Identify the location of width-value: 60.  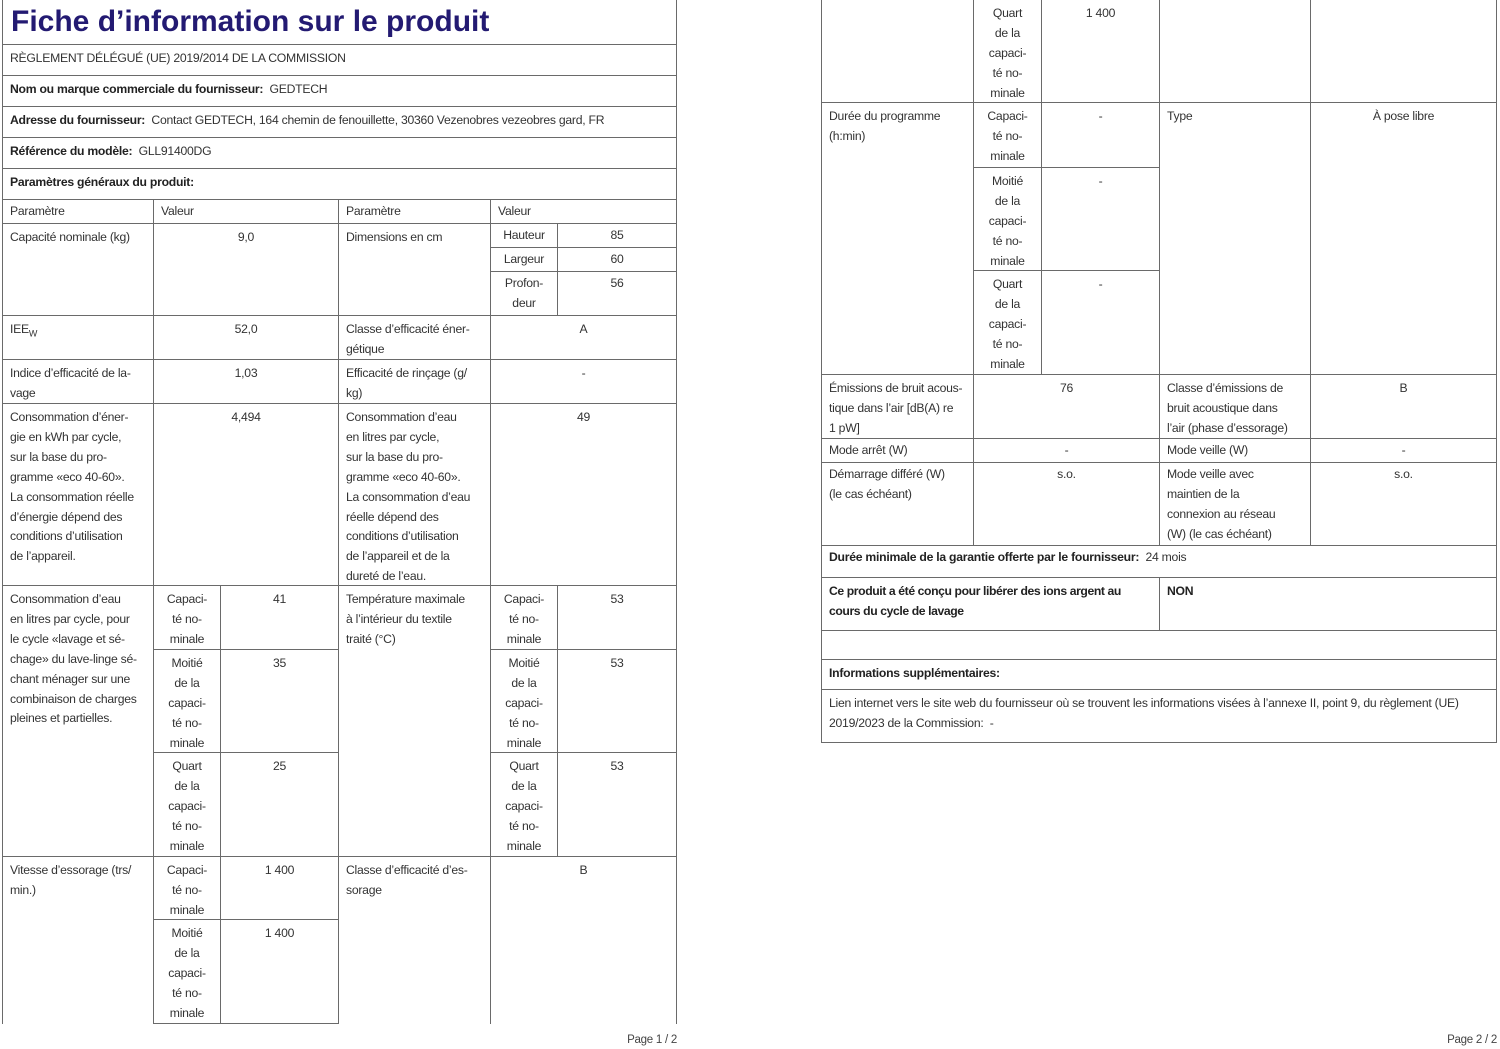
(617, 259).